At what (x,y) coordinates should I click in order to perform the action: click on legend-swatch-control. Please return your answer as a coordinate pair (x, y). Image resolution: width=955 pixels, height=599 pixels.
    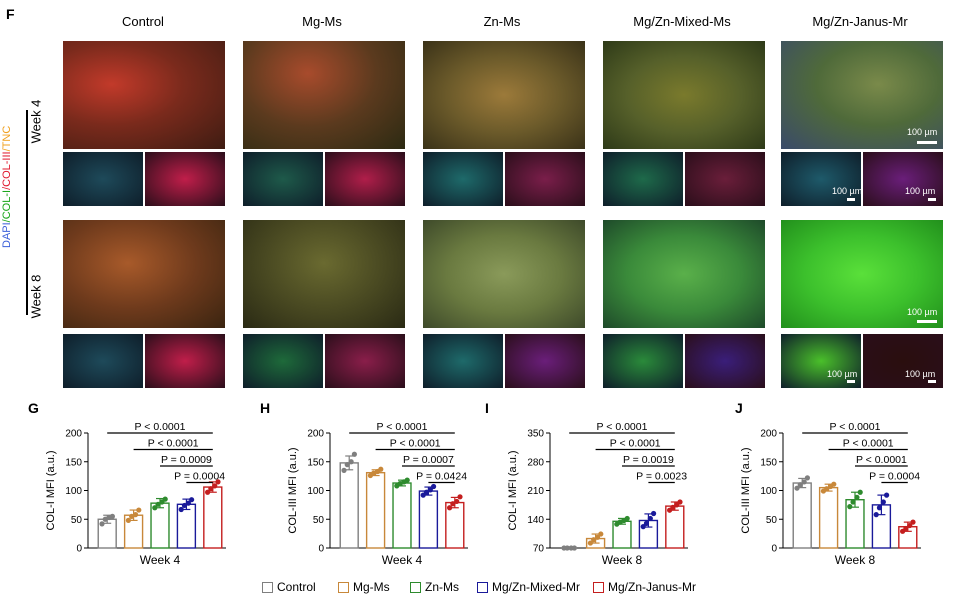
    Looking at the image, I should click on (267, 587).